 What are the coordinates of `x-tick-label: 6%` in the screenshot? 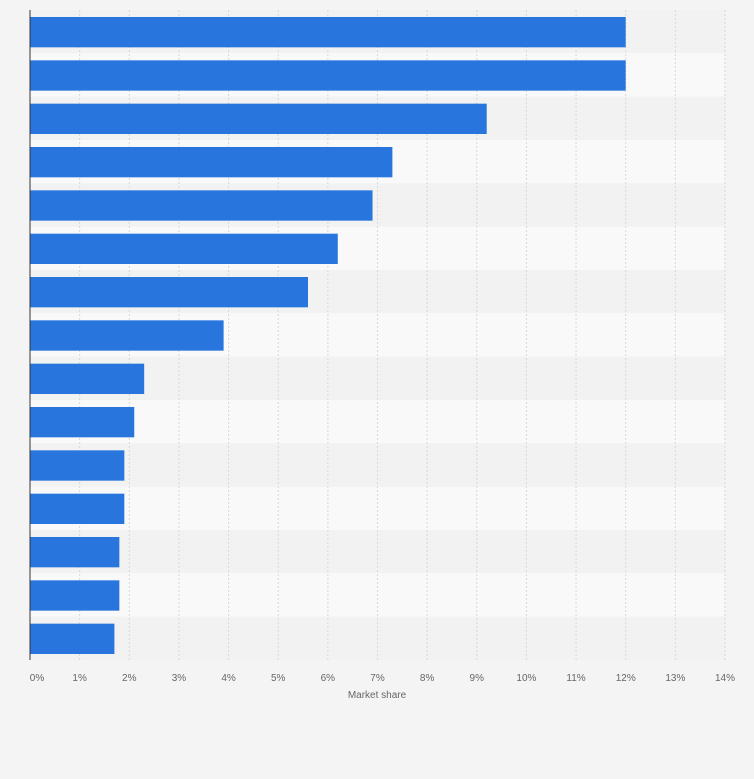 It's located at (328, 678).